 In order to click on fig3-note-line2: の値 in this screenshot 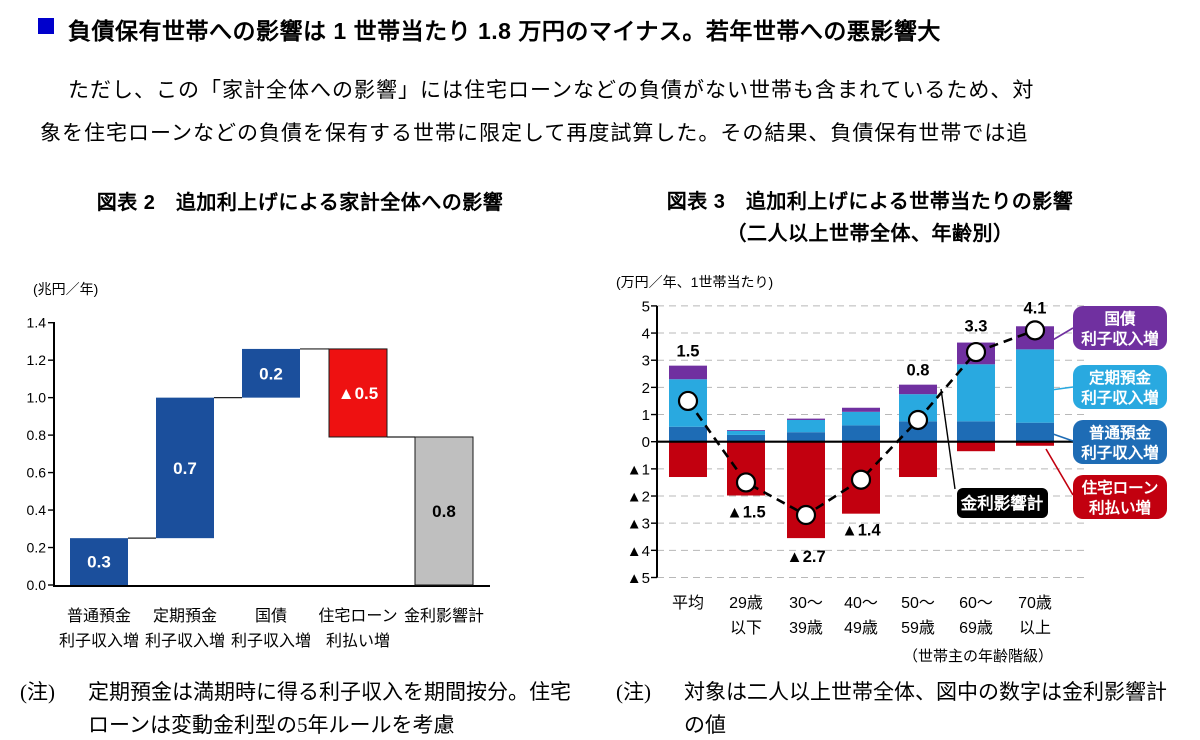, I will do `click(705, 725)`.